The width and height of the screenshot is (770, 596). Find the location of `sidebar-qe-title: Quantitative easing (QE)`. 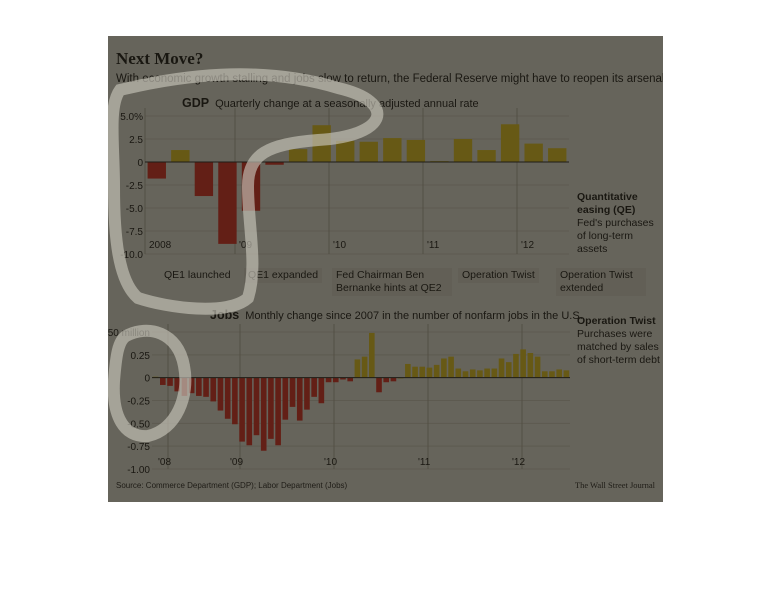

sidebar-qe-title: Quantitative easing (QE) is located at coordinates (607, 203).